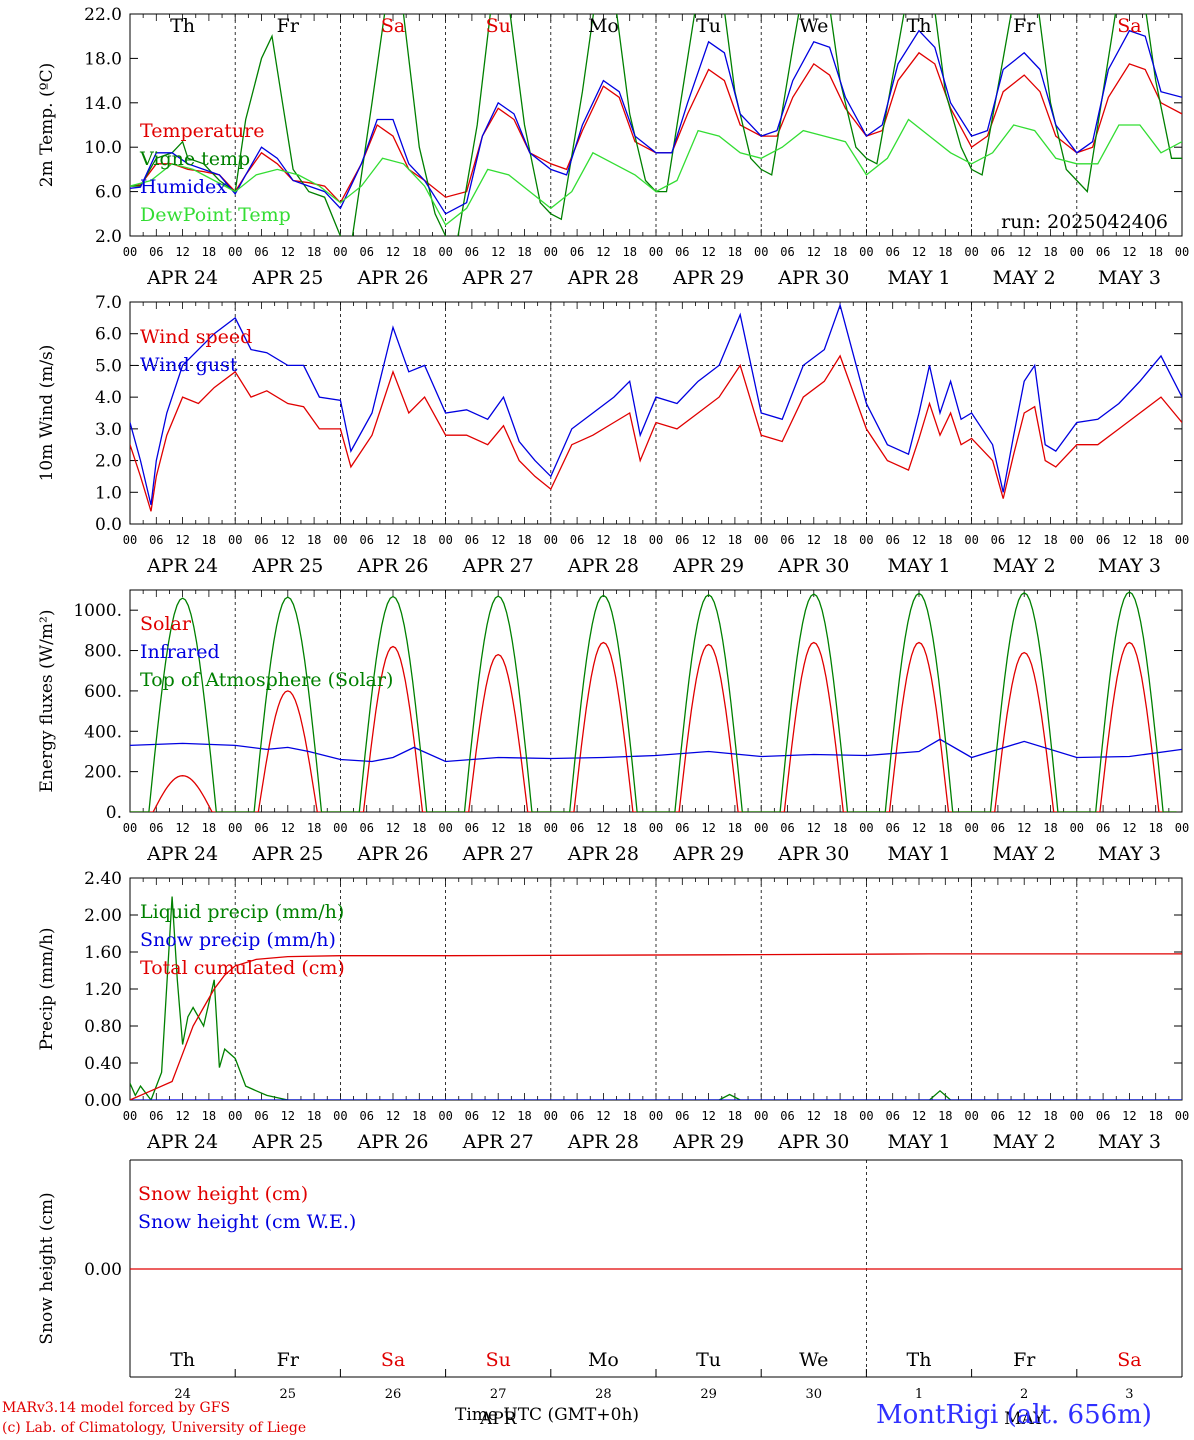 The height and width of the screenshot is (1440, 1194). What do you see at coordinates (103, 773) in the screenshot?
I see `y-tick-label: 200.` at bounding box center [103, 773].